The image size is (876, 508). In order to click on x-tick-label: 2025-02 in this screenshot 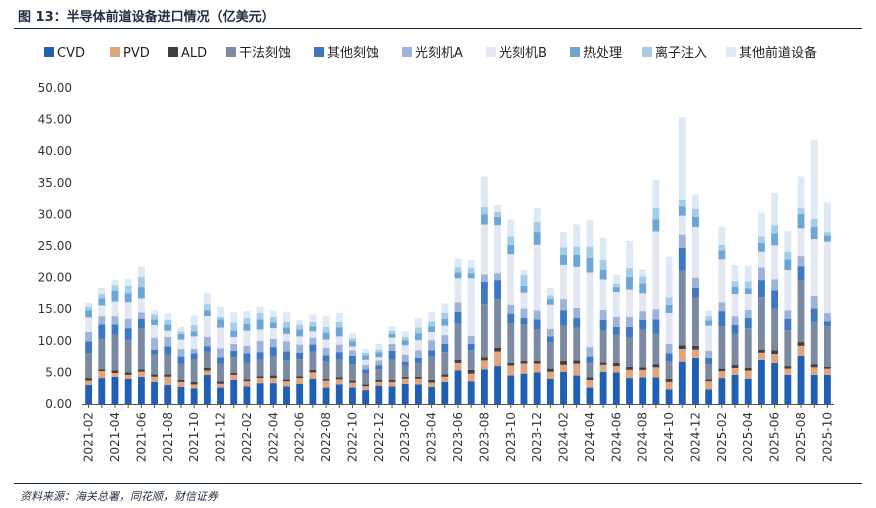, I will do `click(722, 437)`.